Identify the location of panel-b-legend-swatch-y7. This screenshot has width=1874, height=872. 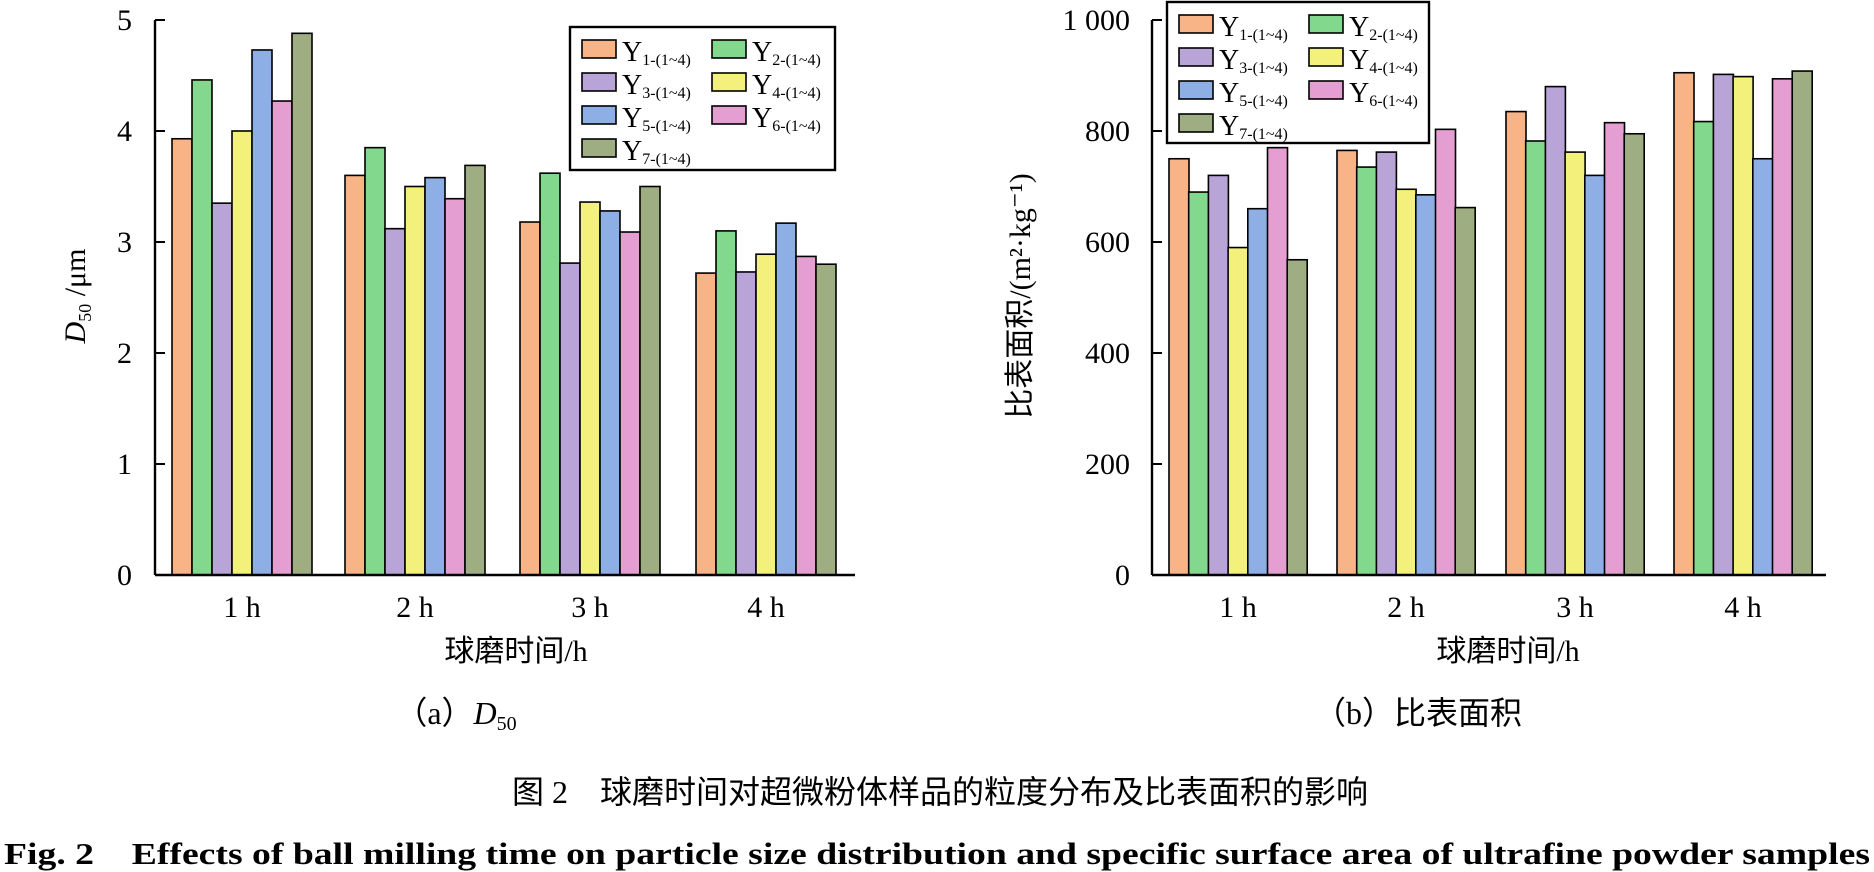
(1196, 123).